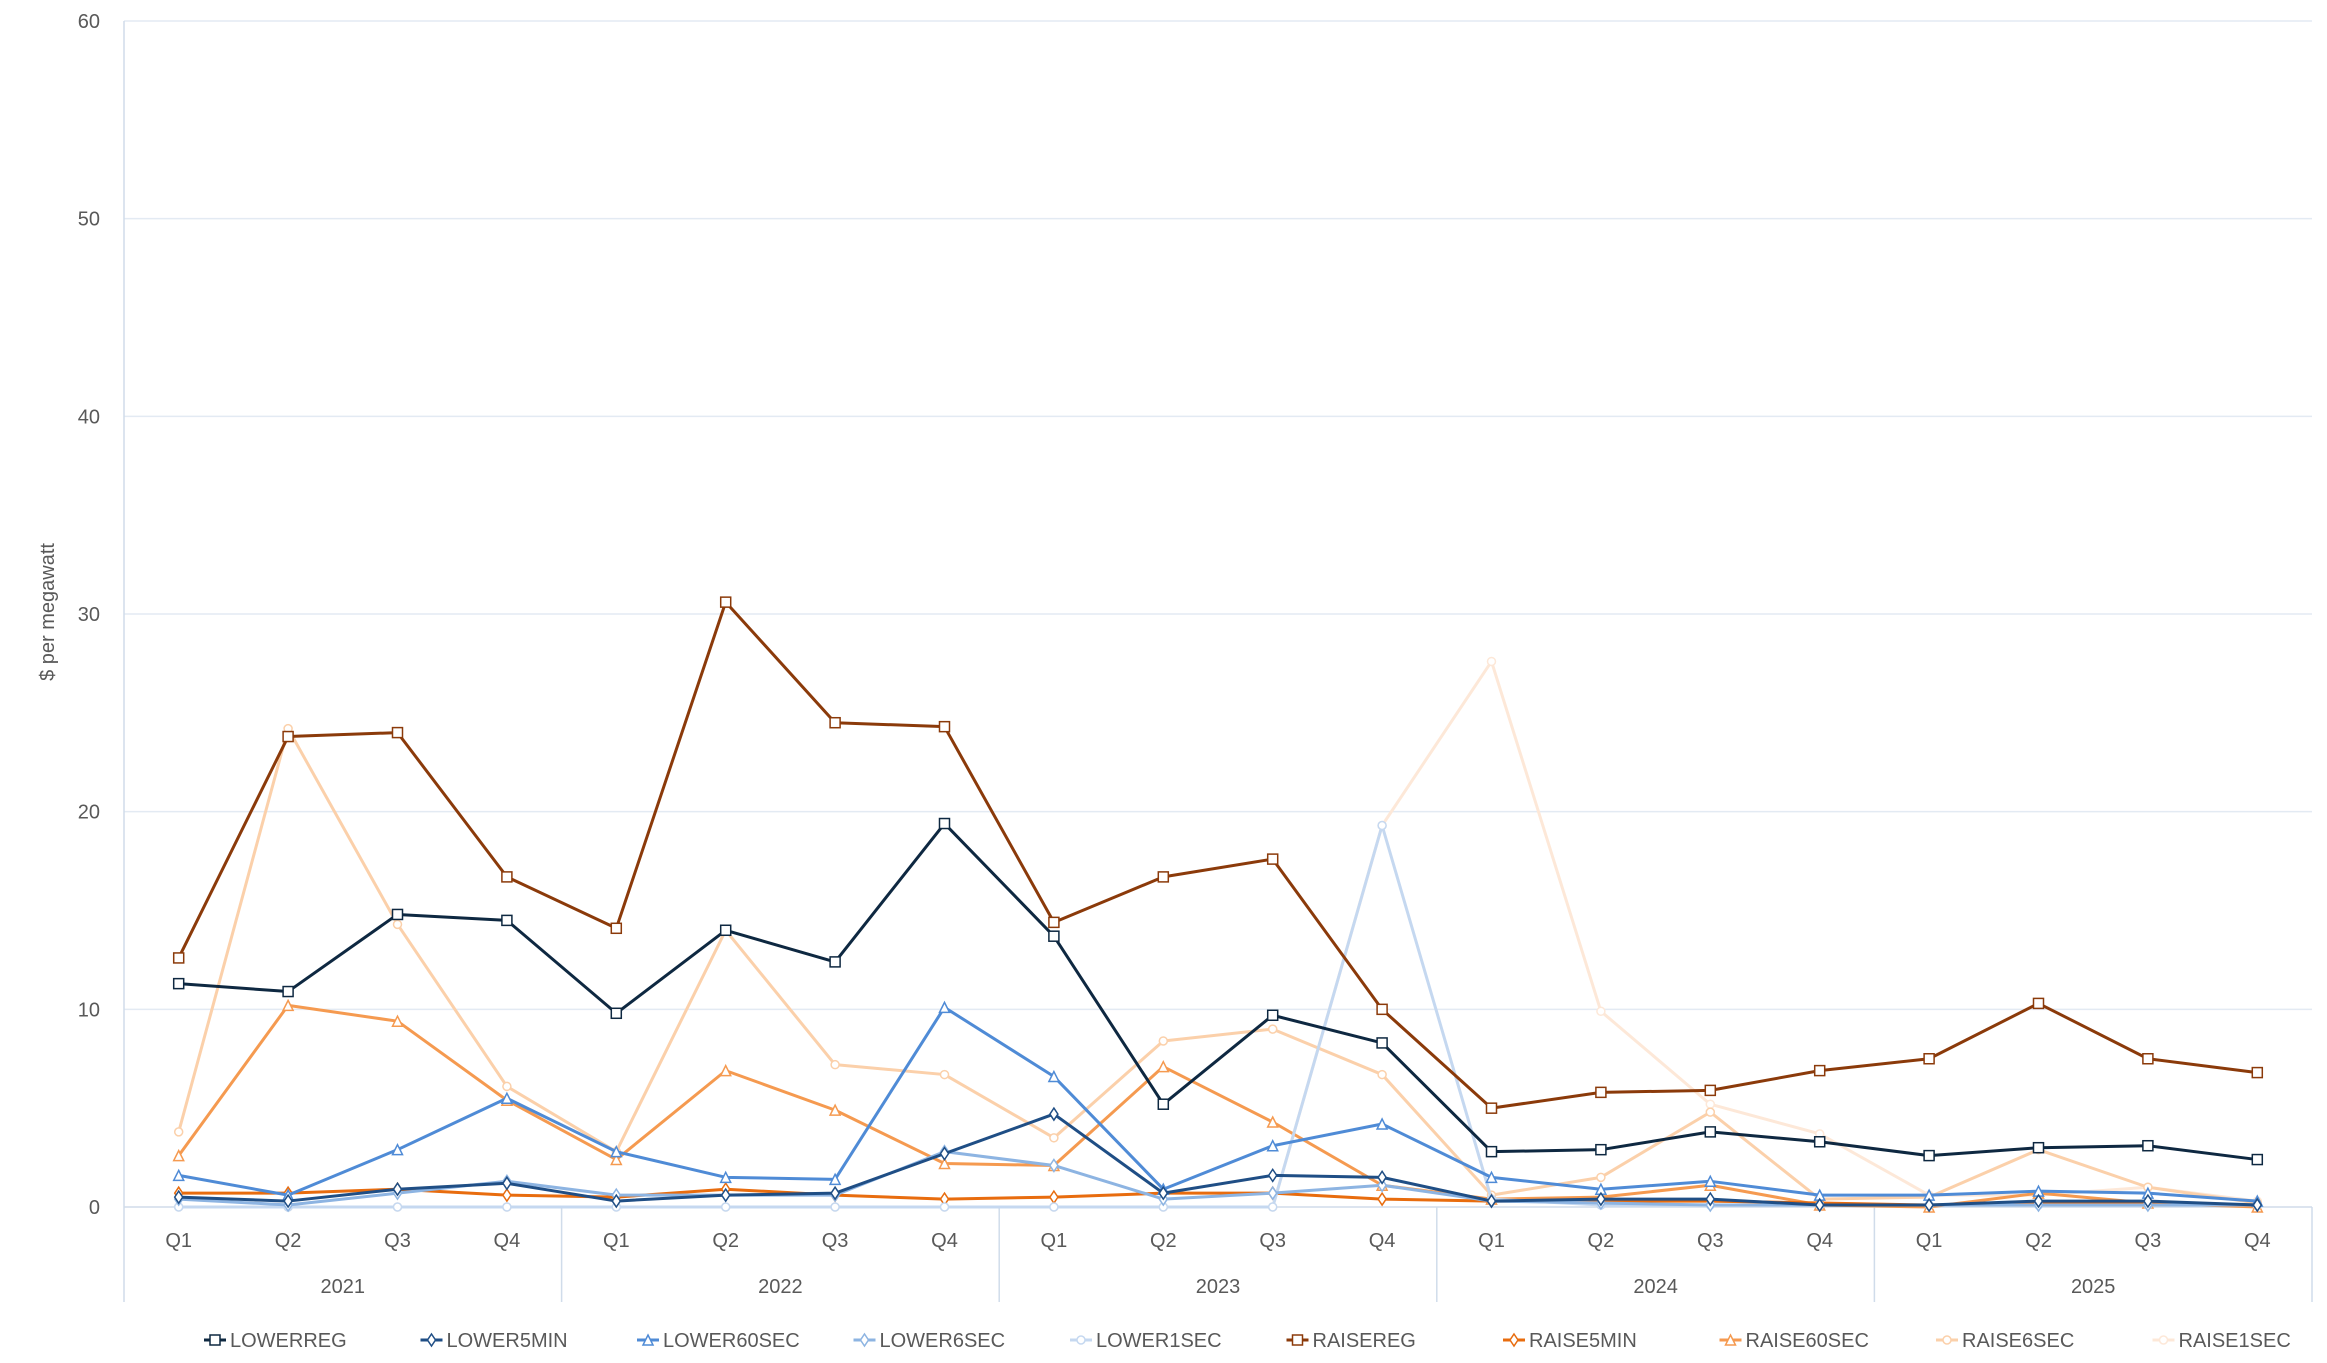 This screenshot has width=2327, height=1363. I want to click on legend-label: LOWER60SEC, so click(731, 1341).